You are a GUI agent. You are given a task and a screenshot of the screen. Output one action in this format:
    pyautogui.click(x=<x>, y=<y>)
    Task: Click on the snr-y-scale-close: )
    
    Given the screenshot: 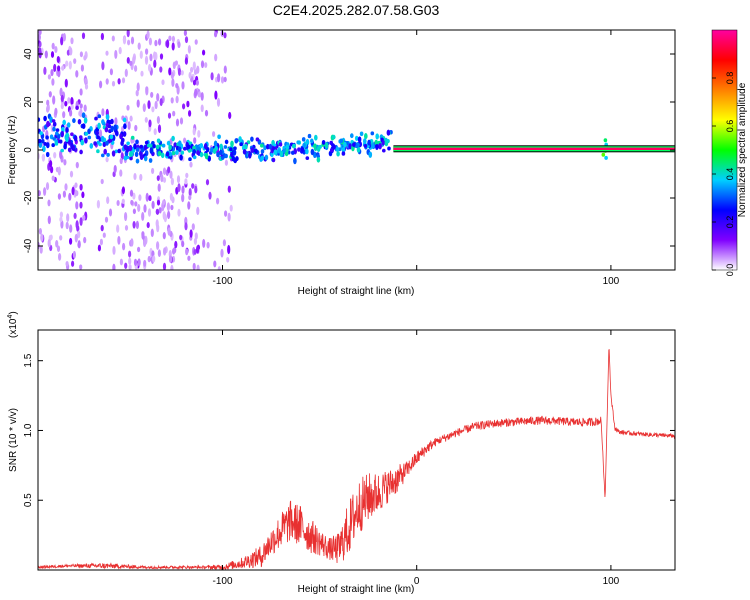 What is the action you would take?
    pyautogui.click(x=13, y=312)
    